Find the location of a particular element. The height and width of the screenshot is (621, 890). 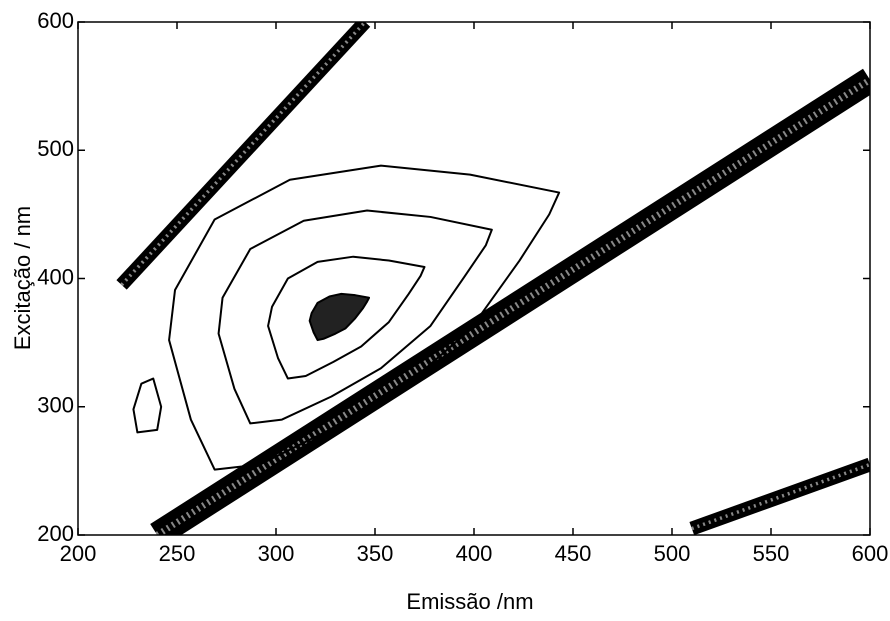

x-tick-label: 450 is located at coordinates (573, 553).